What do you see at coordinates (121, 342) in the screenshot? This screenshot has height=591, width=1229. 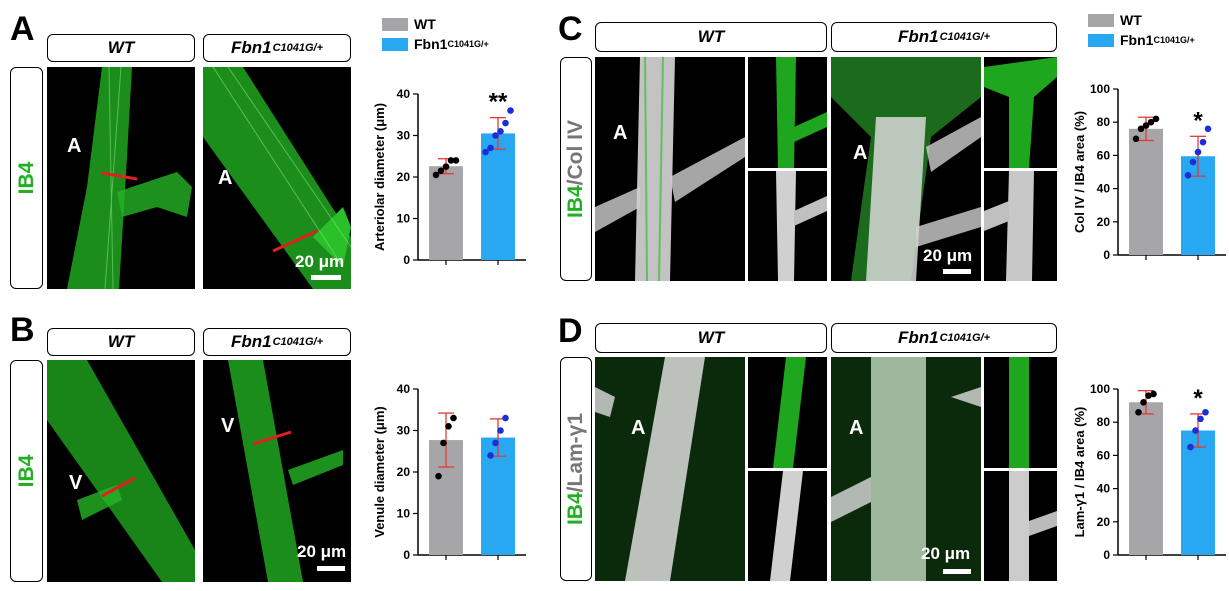 I see `header-wt-b: WT` at bounding box center [121, 342].